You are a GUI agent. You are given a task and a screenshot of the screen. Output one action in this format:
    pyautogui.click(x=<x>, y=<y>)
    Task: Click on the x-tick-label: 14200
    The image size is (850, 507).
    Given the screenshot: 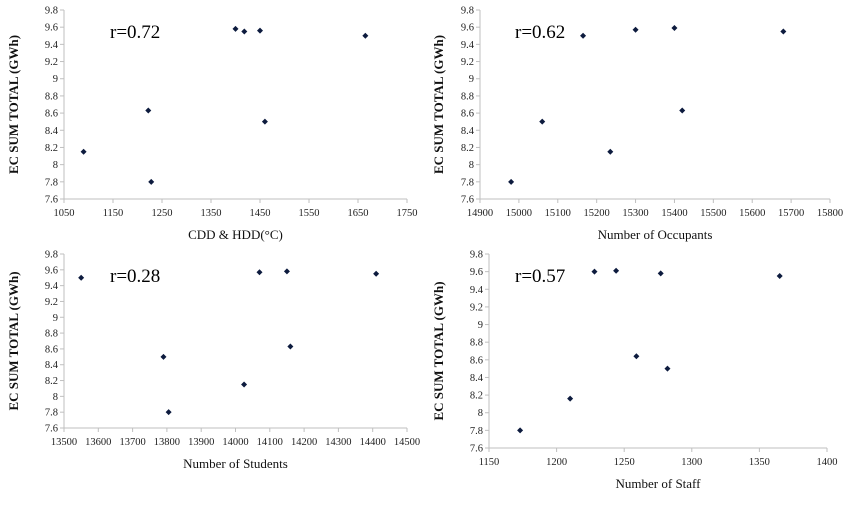 What is the action you would take?
    pyautogui.click(x=304, y=442)
    